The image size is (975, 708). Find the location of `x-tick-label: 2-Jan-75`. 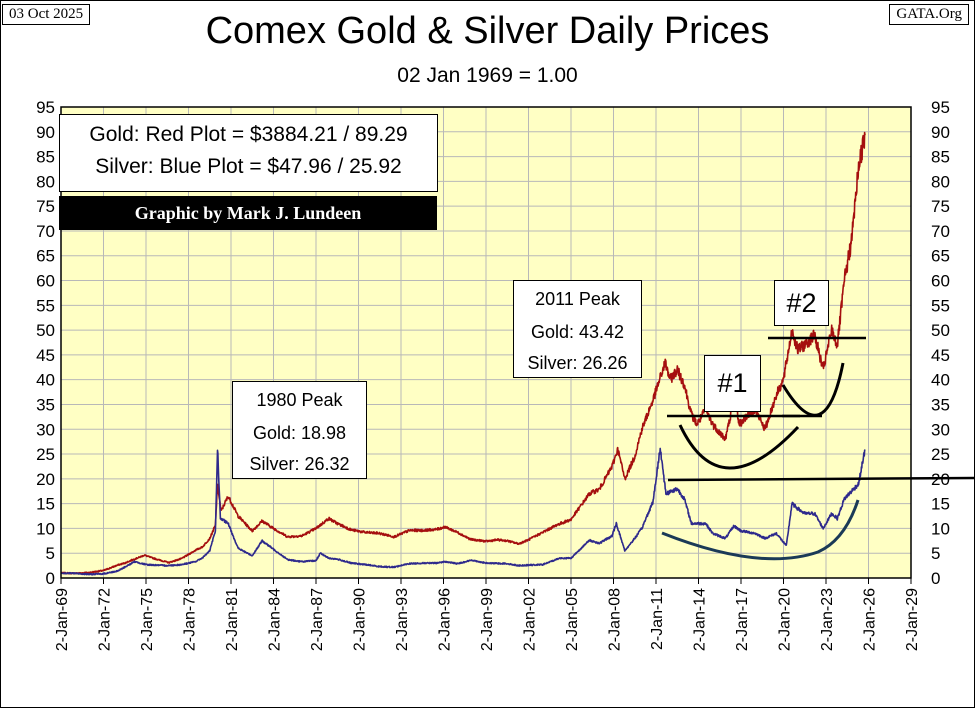

x-tick-label: 2-Jan-75 is located at coordinates (147, 619).